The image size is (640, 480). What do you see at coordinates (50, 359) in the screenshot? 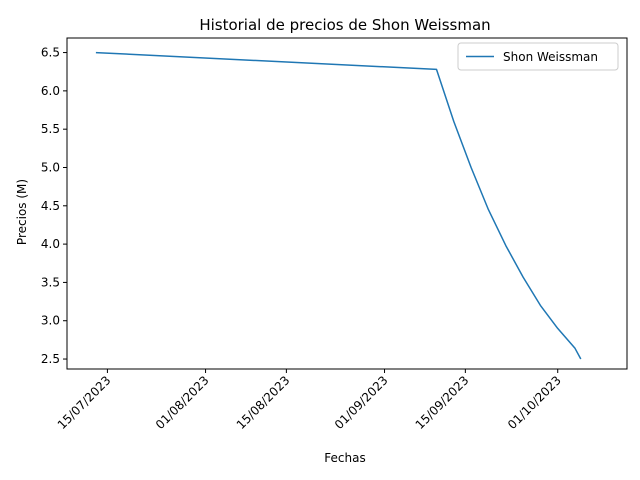
I see `y-tick-label: 2.5` at bounding box center [50, 359].